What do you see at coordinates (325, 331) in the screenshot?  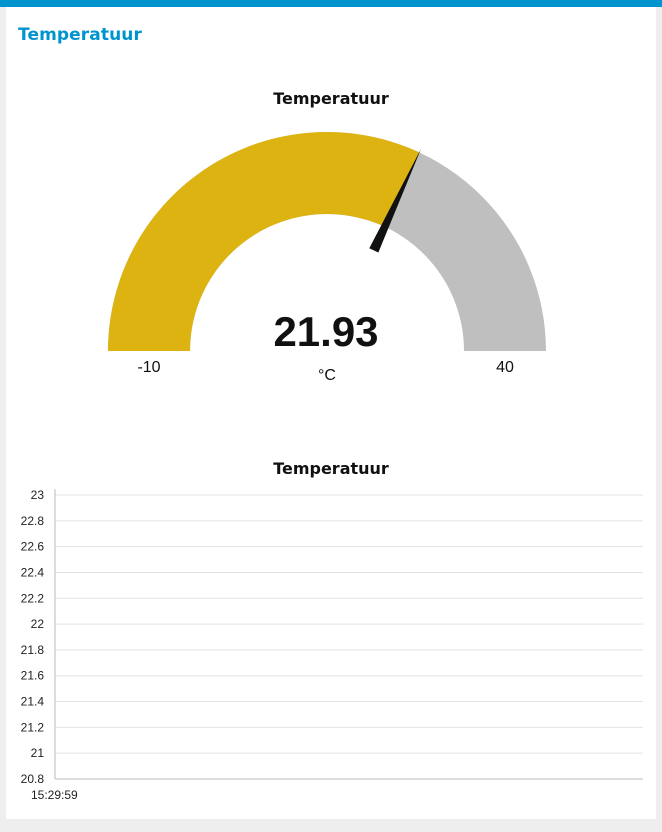 I see `gauge-value: 21.93` at bounding box center [325, 331].